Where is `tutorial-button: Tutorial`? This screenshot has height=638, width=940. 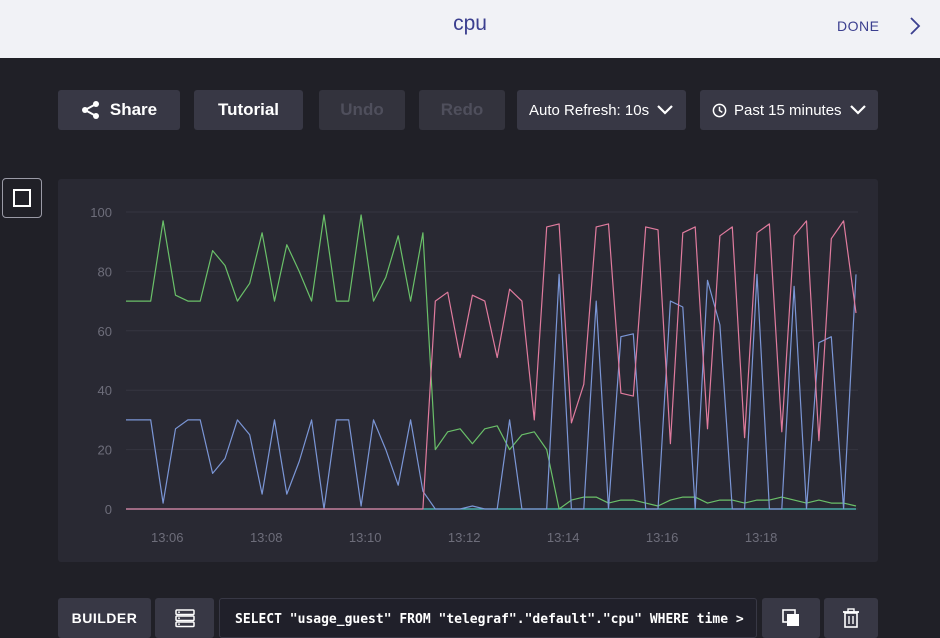
tutorial-button: Tutorial is located at coordinates (248, 110).